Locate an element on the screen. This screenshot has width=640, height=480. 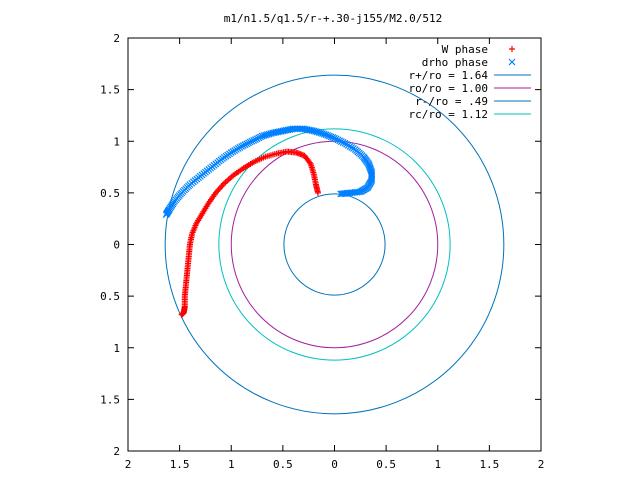
y-tick-label: 0 is located at coordinates (116, 245).